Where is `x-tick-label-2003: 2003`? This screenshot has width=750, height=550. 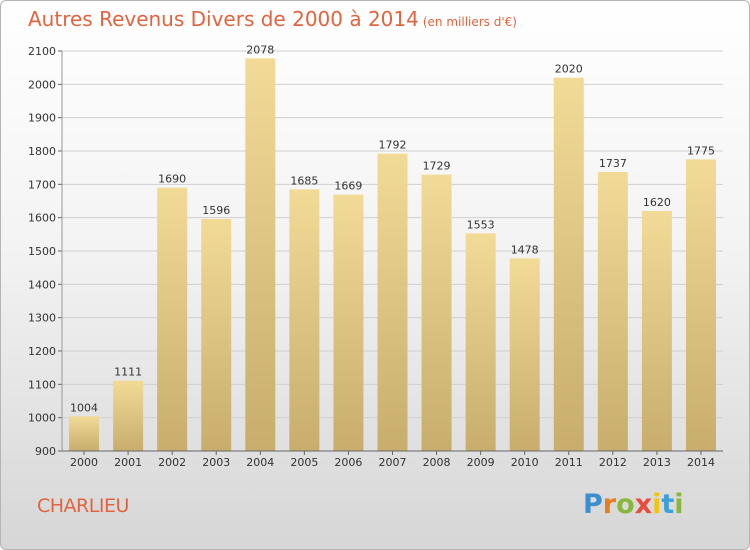 x-tick-label-2003: 2003 is located at coordinates (216, 462).